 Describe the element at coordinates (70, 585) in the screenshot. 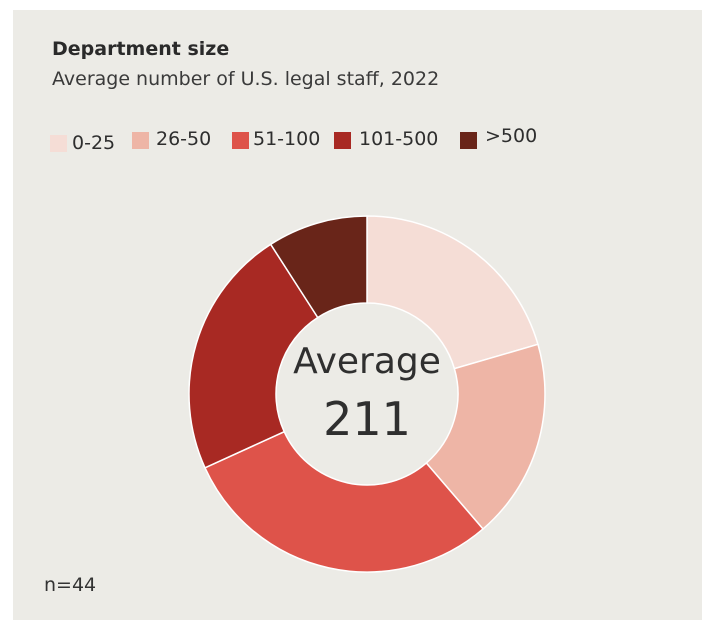

I see `sample-size-note: n=44` at that location.